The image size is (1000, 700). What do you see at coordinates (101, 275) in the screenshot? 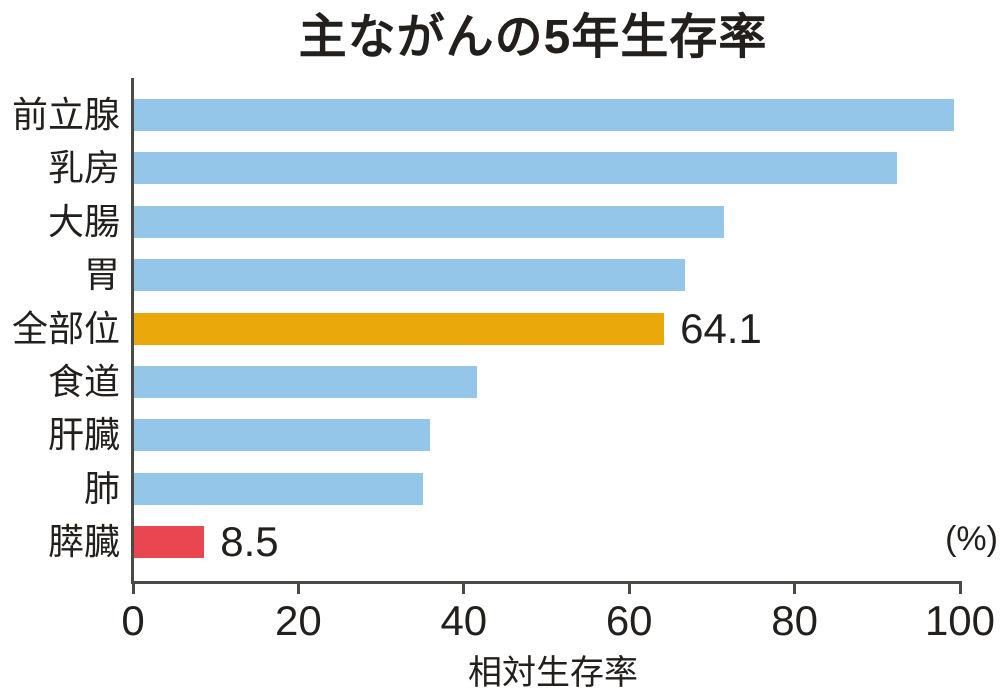
I see `category-label: 胃` at bounding box center [101, 275].